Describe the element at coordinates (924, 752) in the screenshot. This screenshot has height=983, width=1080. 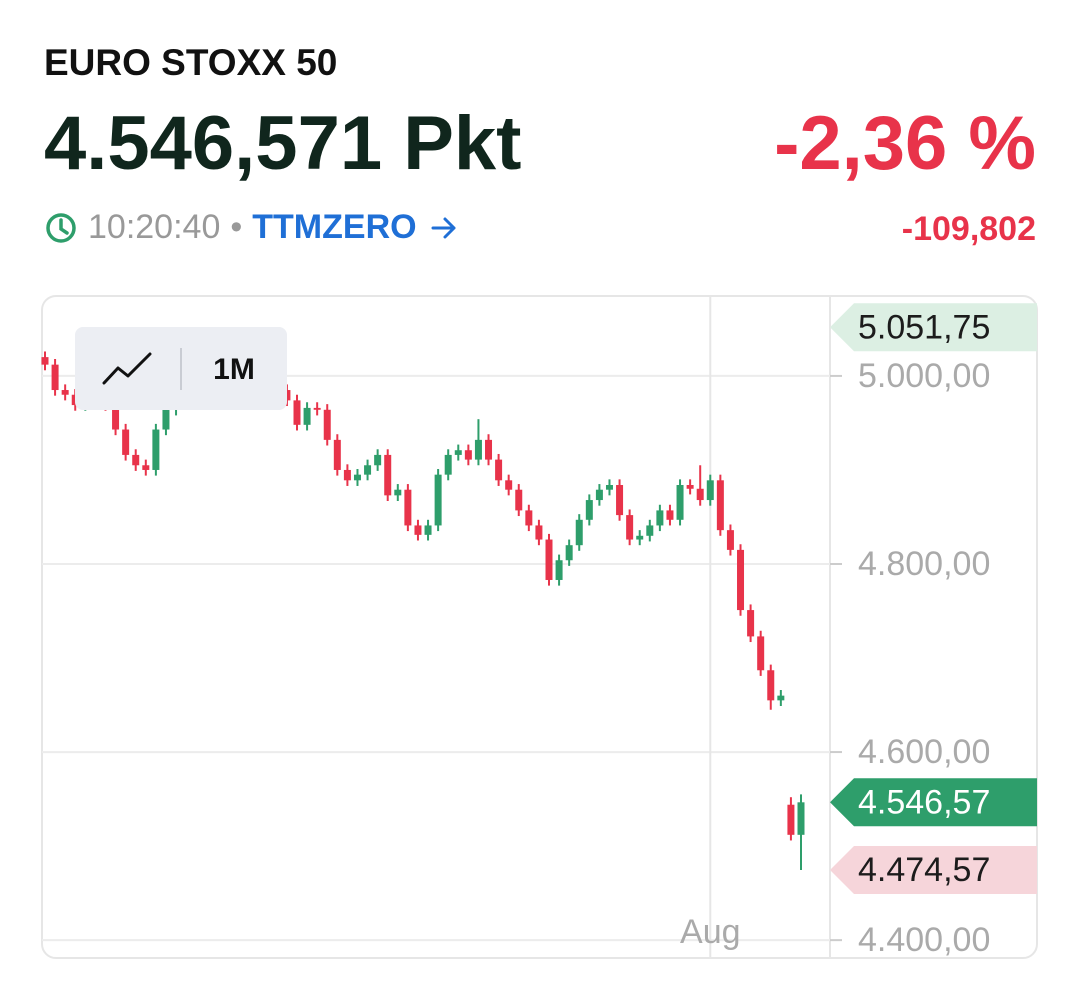
I see `y-tick-label: 4.600,00` at that location.